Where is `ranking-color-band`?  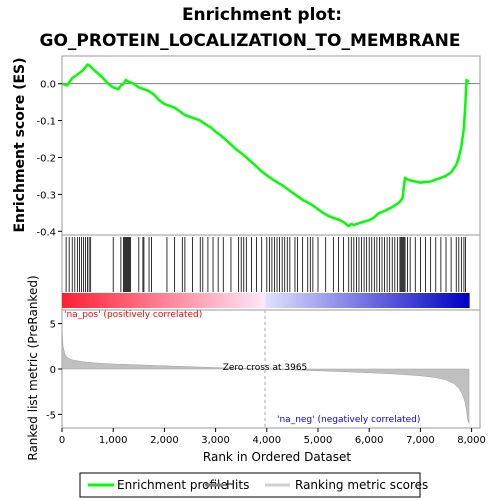 ranking-color-band is located at coordinates (266, 300).